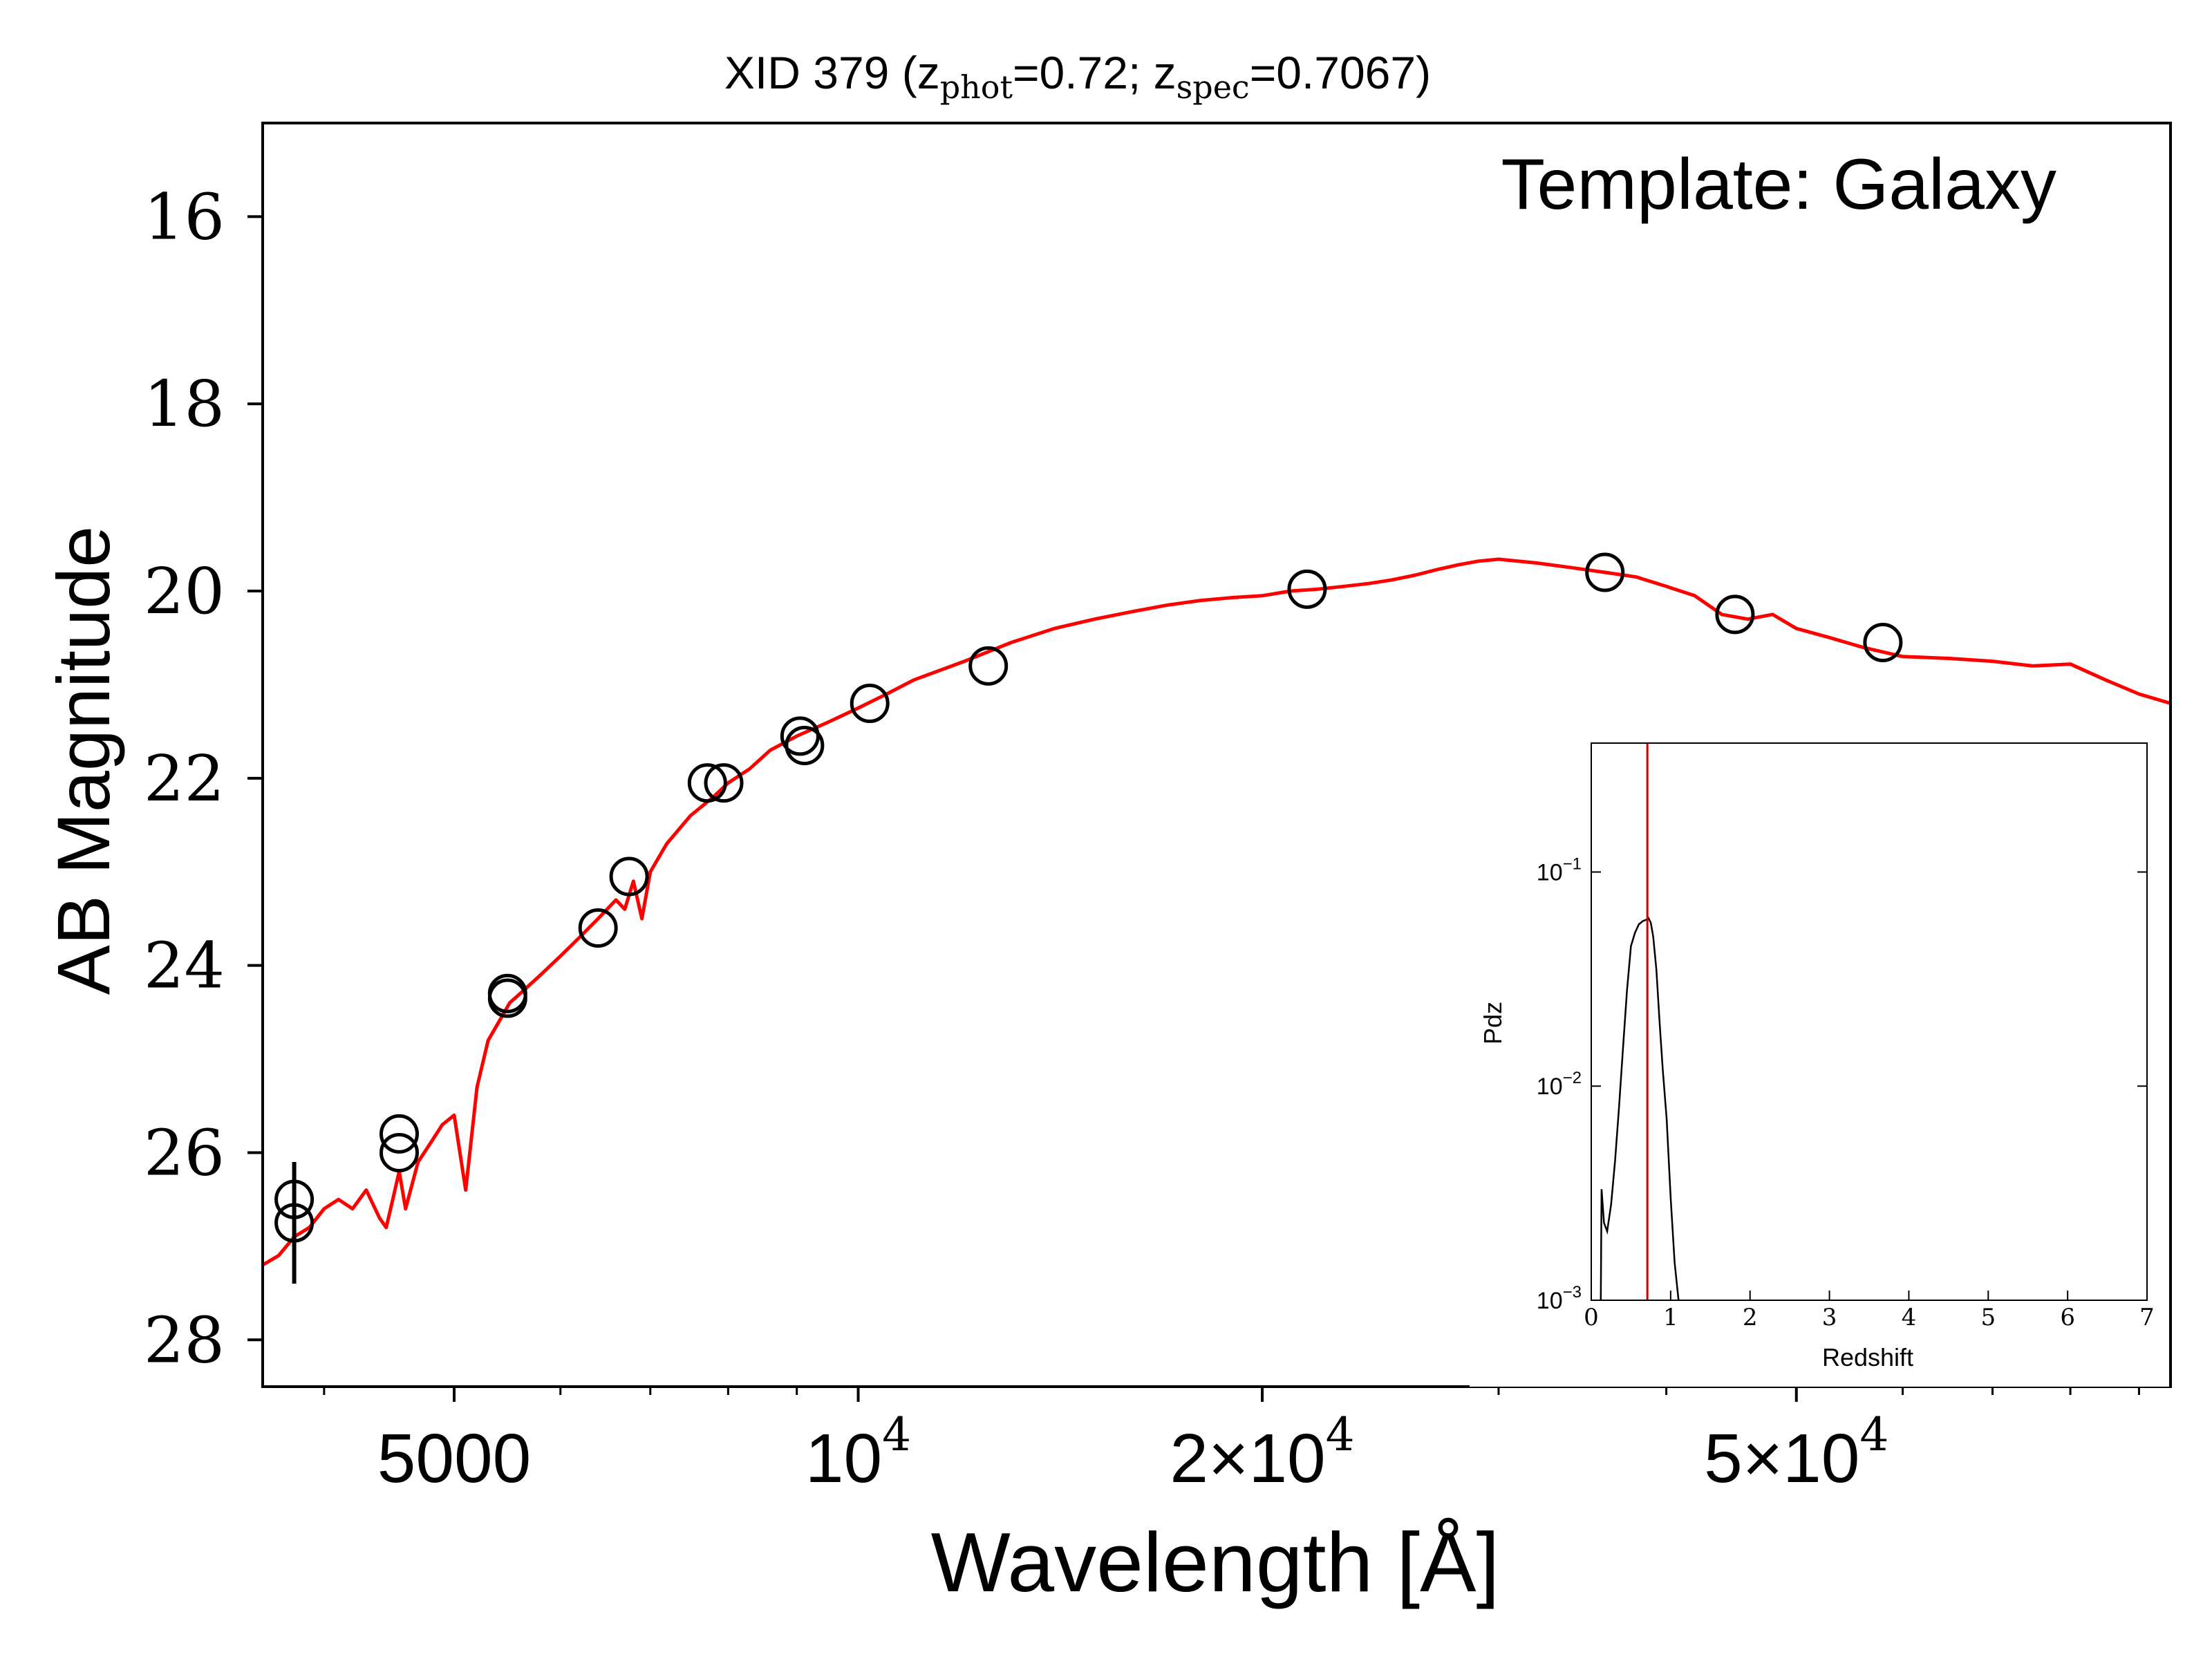  I want to click on inset-series-layer, so click(1640, 1021).